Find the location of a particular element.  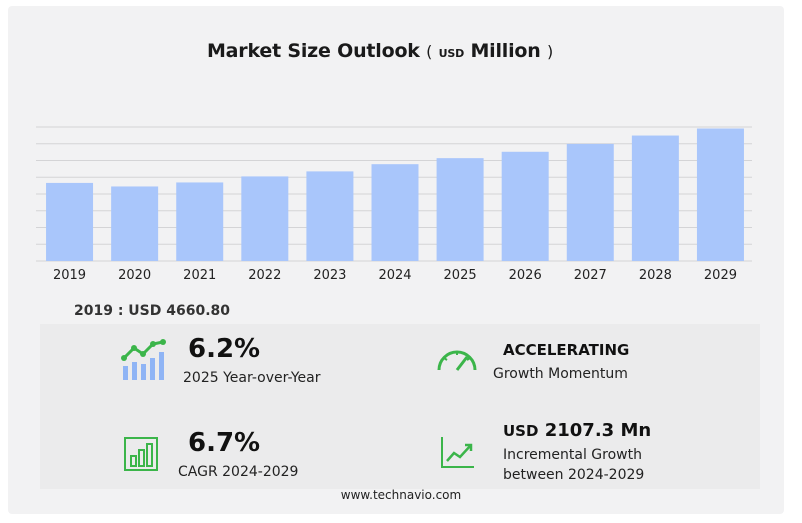

bar-2020 is located at coordinates (135, 223).